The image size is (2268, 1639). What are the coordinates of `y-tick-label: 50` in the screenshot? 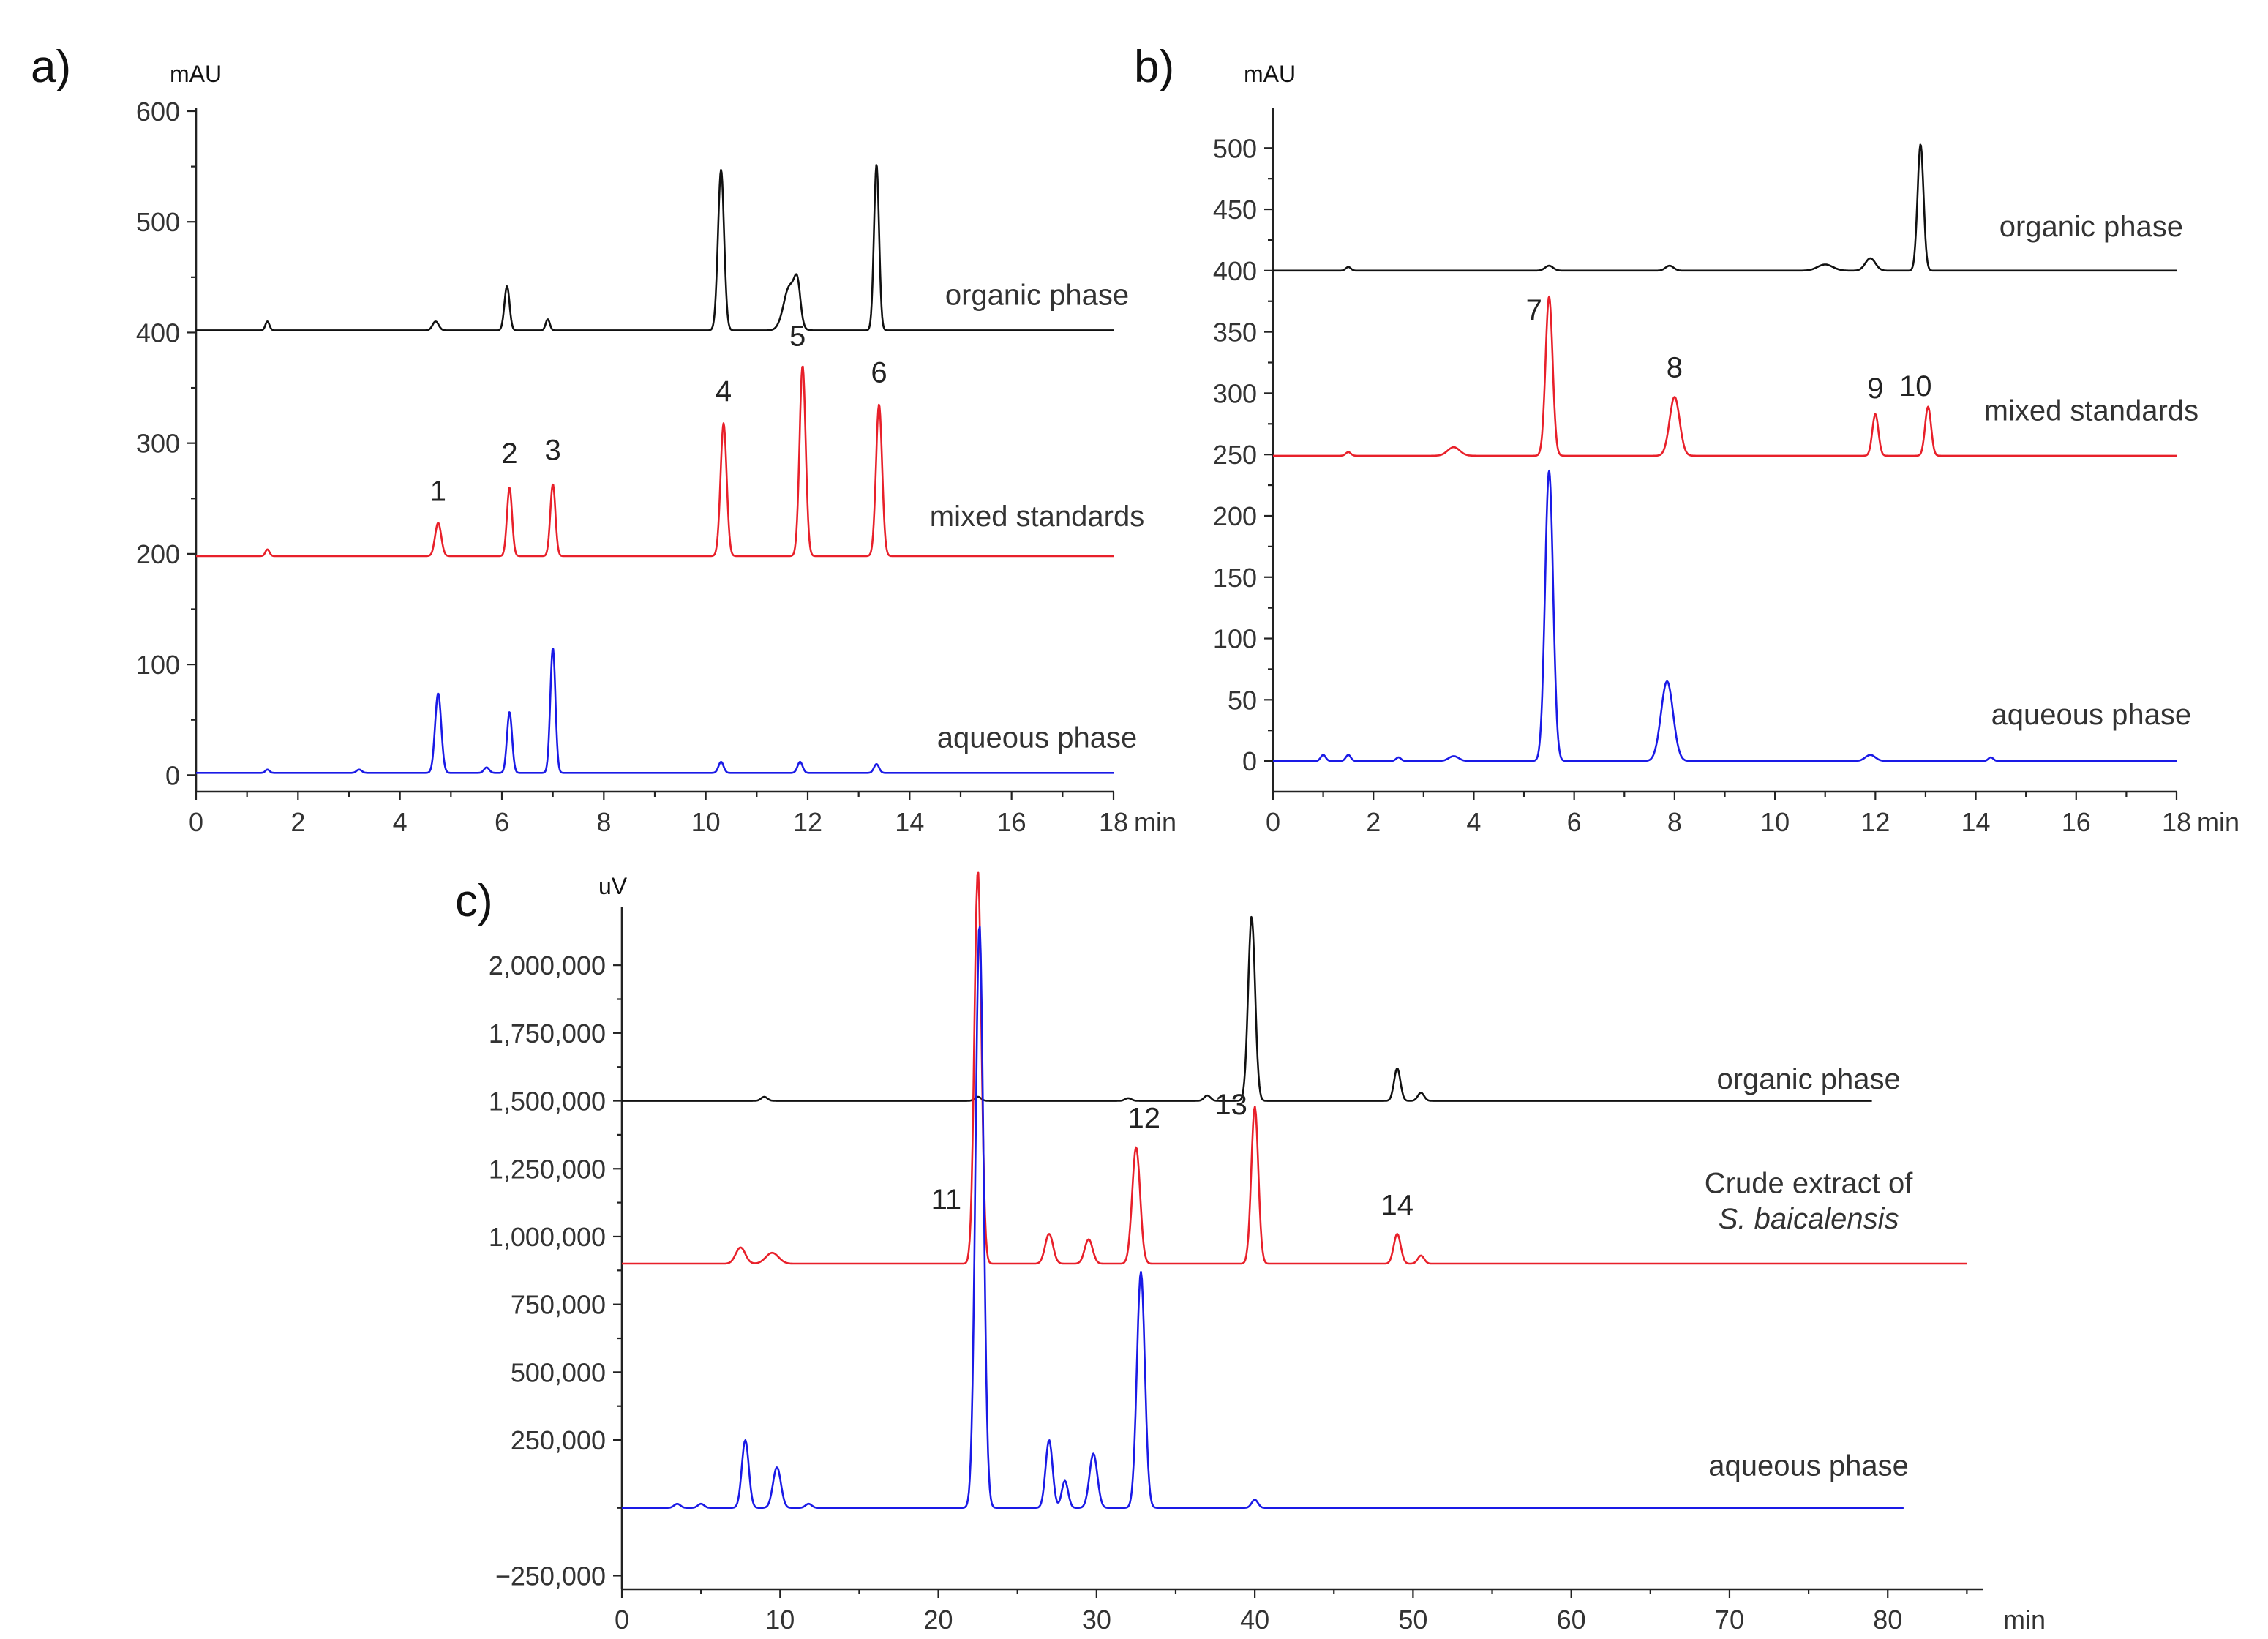 It's located at (1242, 700).